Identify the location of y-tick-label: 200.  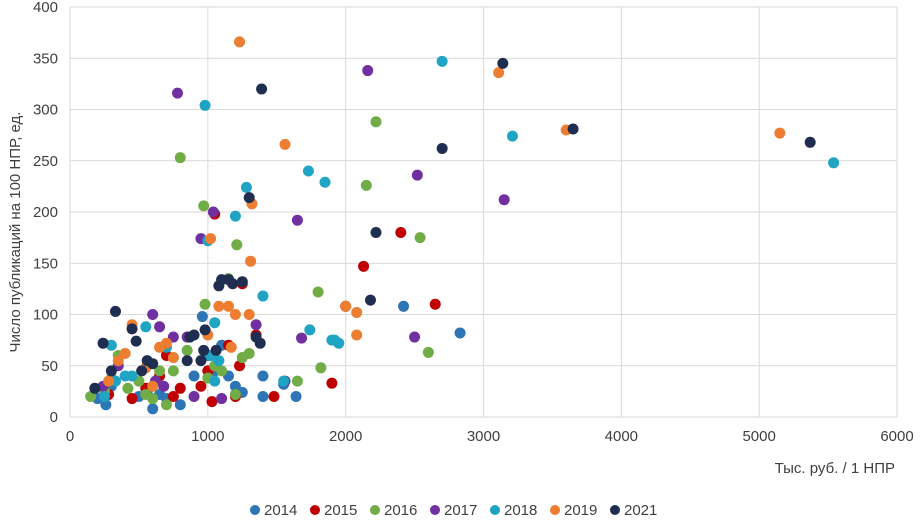
(45, 212).